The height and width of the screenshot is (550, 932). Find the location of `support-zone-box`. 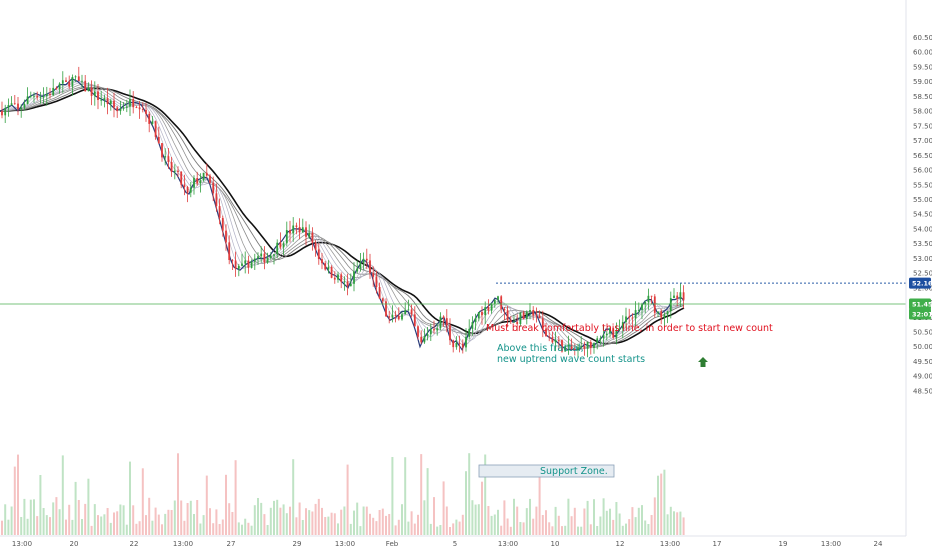

support-zone-box is located at coordinates (546, 471).